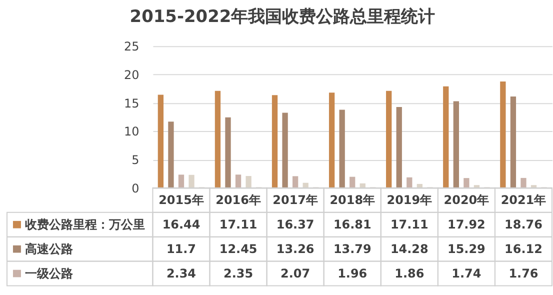 The width and height of the screenshot is (553, 295). I want to click on legend-label: 收费公路里程：万公里, so click(84, 225).